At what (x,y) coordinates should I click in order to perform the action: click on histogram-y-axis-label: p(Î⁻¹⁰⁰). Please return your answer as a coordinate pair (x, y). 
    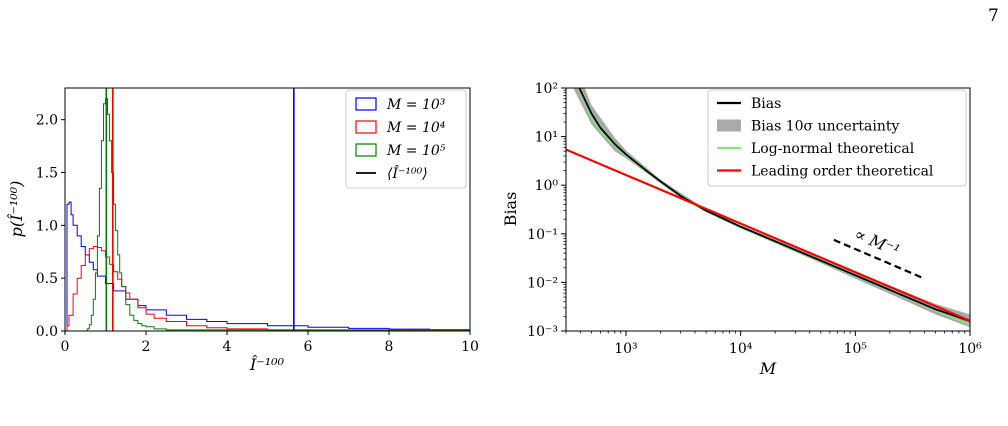
    Looking at the image, I should click on (16, 209).